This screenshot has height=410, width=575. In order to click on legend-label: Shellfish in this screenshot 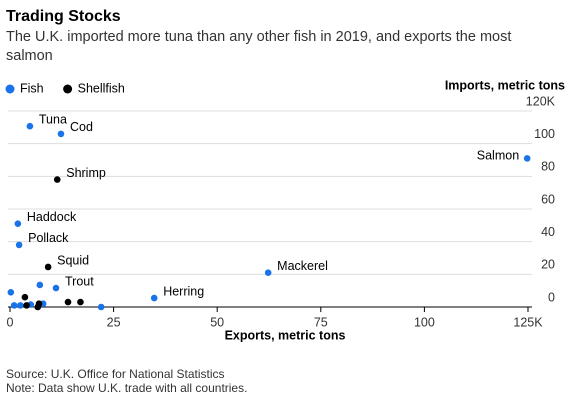, I will do `click(101, 88)`.